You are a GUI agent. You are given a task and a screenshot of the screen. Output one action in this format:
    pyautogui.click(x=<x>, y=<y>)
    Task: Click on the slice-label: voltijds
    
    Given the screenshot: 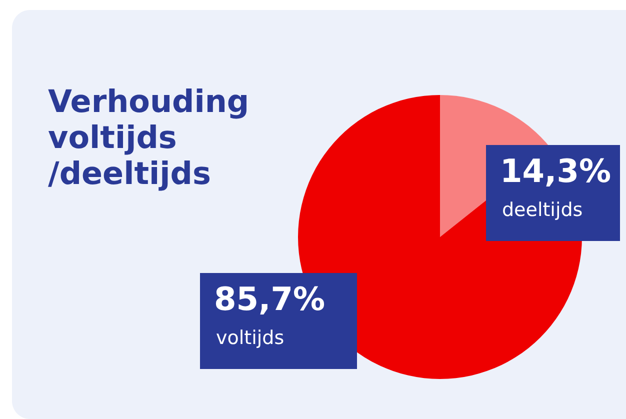 What is the action you would take?
    pyautogui.click(x=250, y=338)
    